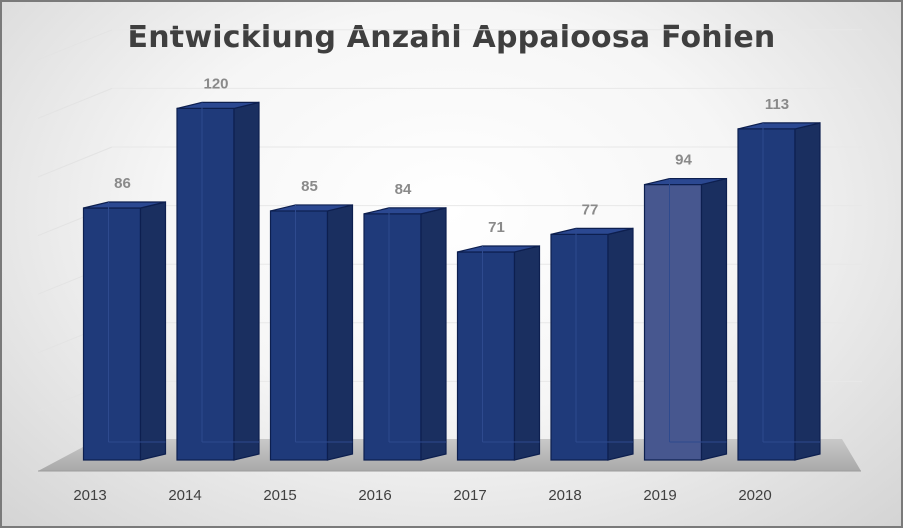 This screenshot has height=528, width=903. I want to click on chart-title: Entwicklung Anzahl Appaloosa Fohlen, so click(451, 37).